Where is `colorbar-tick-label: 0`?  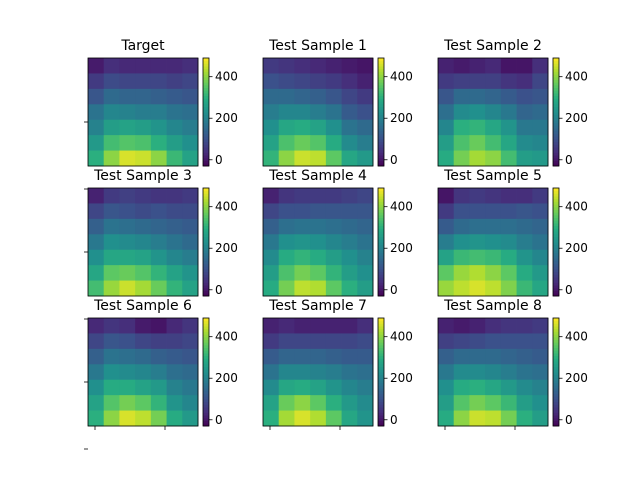 colorbar-tick-label: 0 is located at coordinates (569, 160).